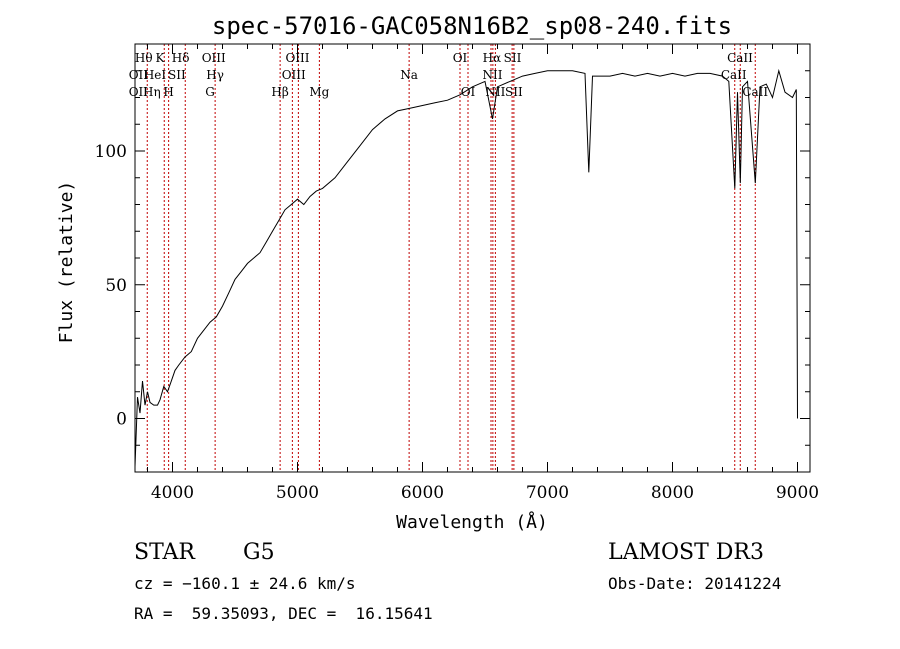  Describe the element at coordinates (492, 58) in the screenshot. I see `line-label-6: Hα` at that location.